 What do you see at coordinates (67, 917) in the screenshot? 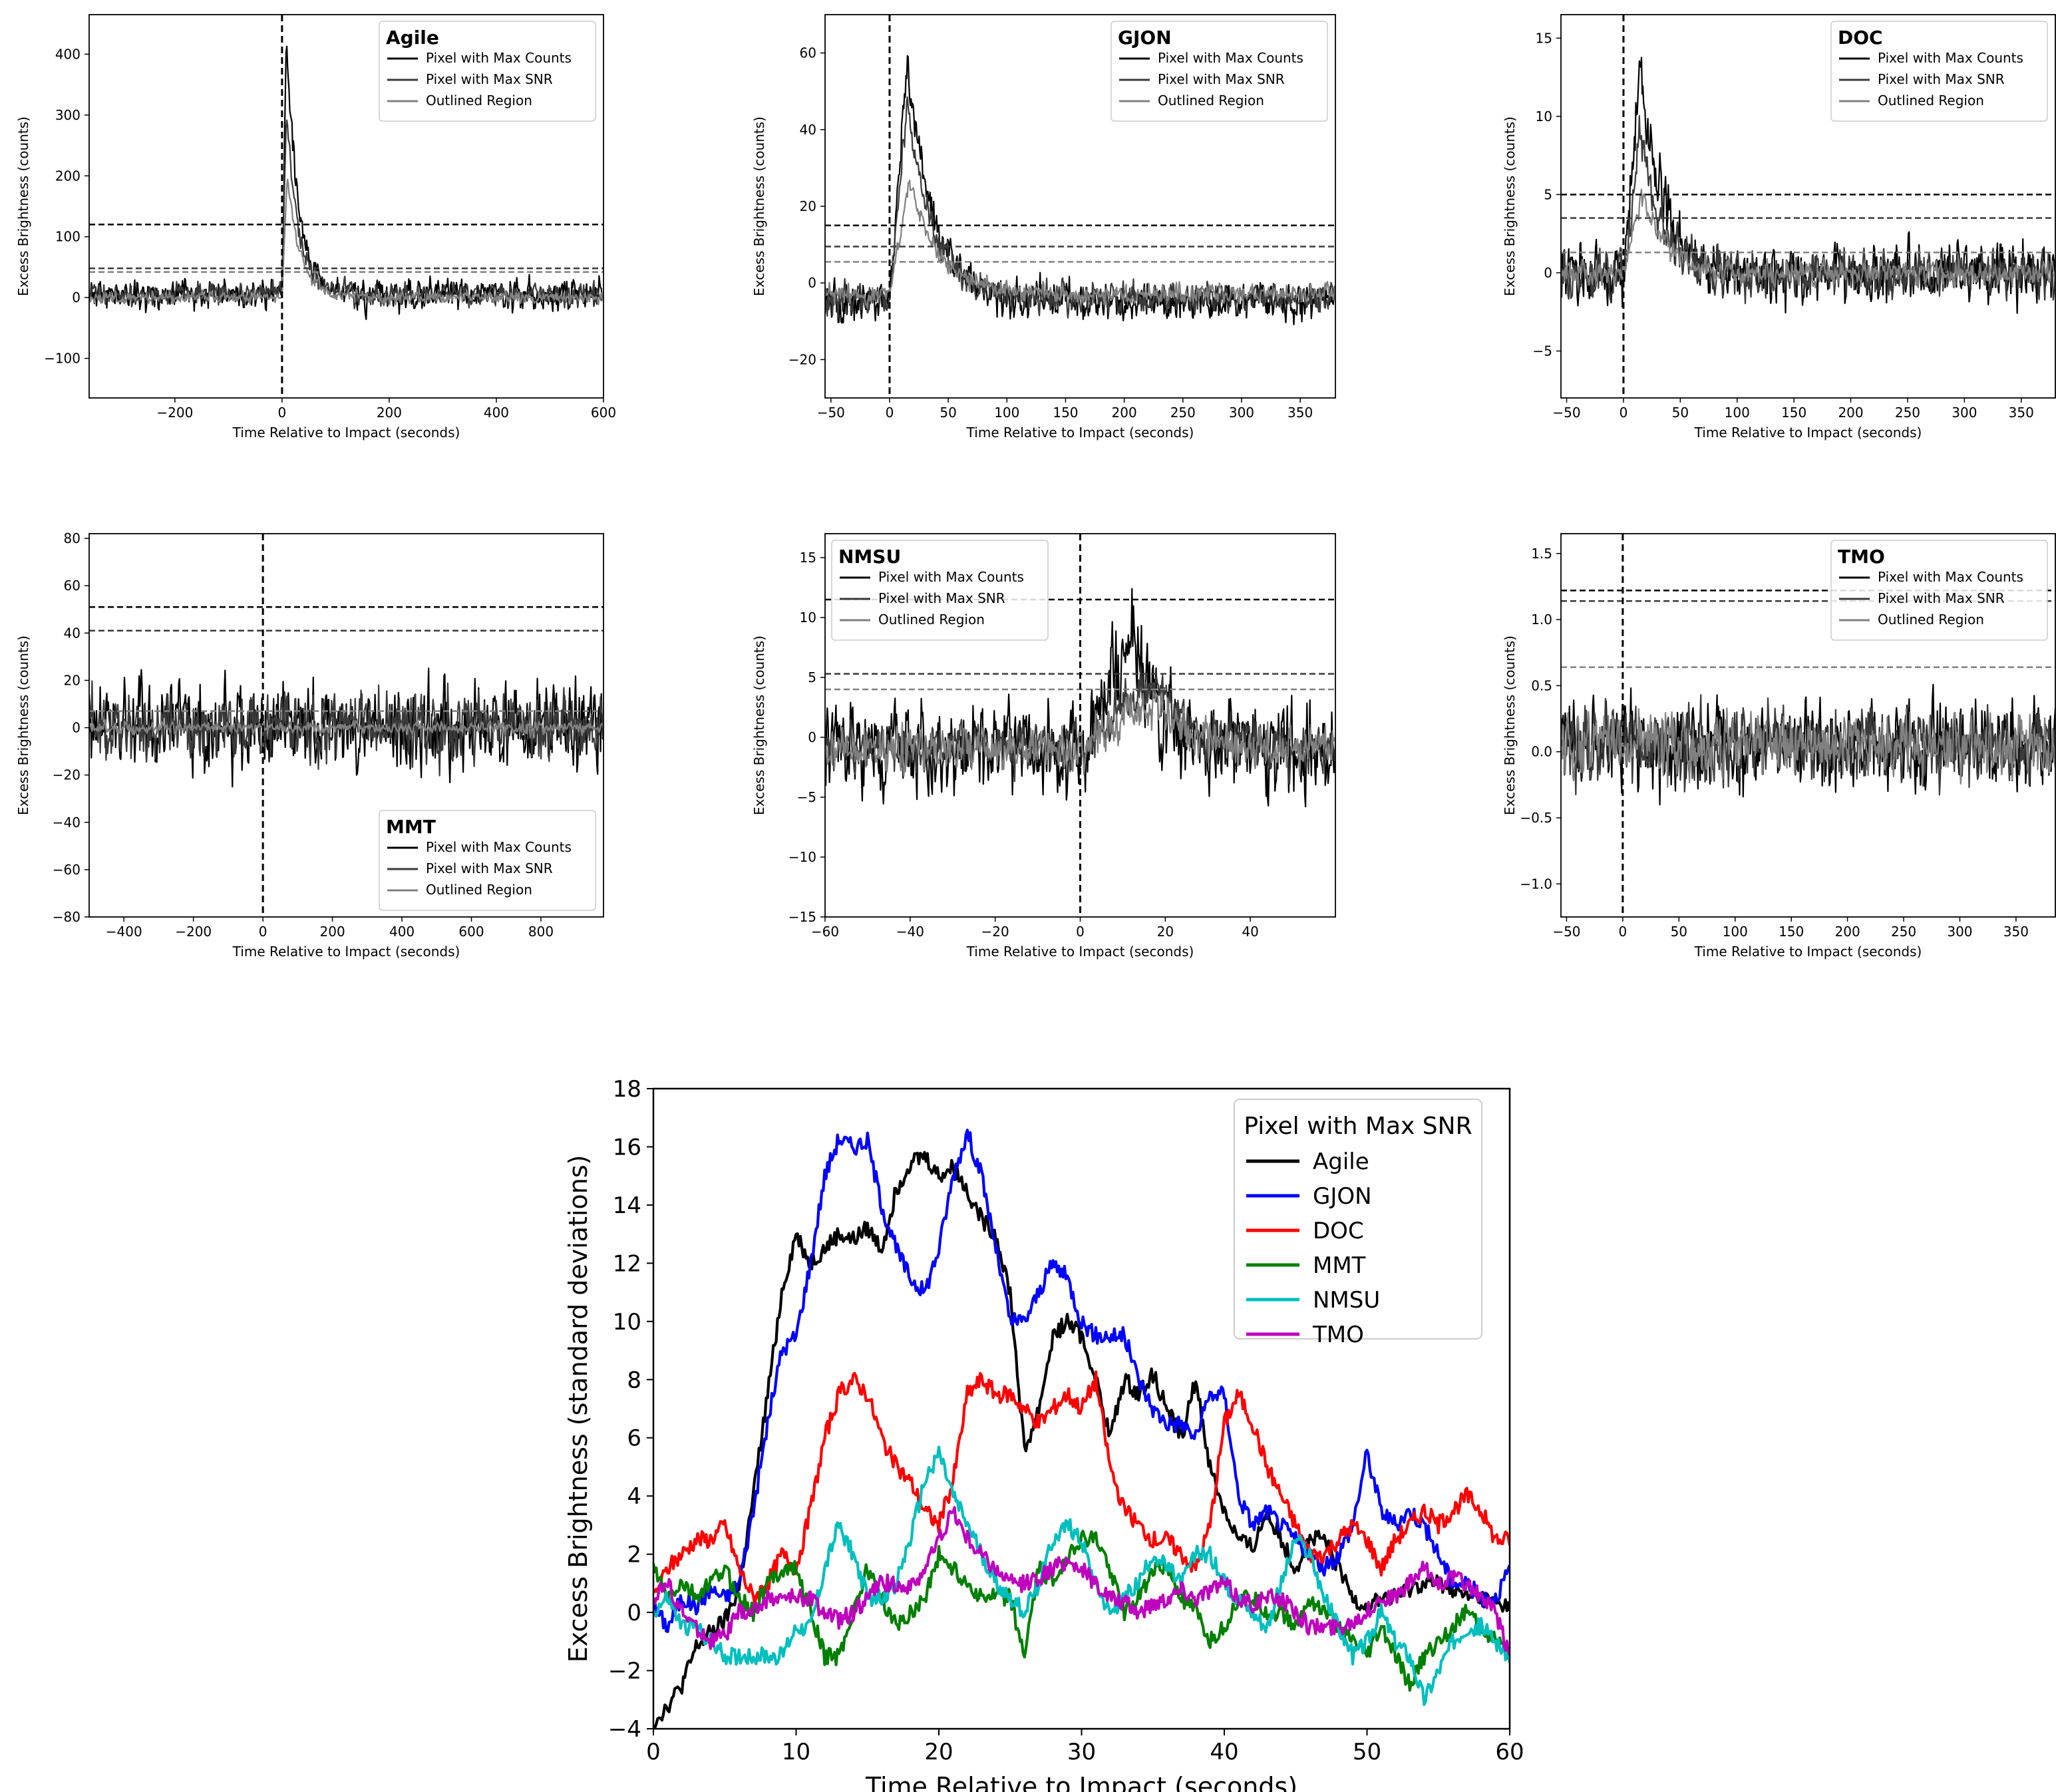
I see `y-tick-label: −80` at bounding box center [67, 917].